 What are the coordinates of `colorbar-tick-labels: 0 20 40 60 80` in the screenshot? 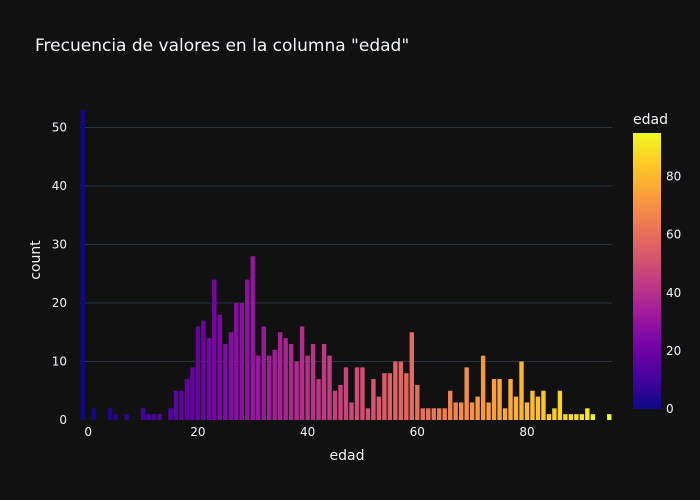 It's located at (673, 293).